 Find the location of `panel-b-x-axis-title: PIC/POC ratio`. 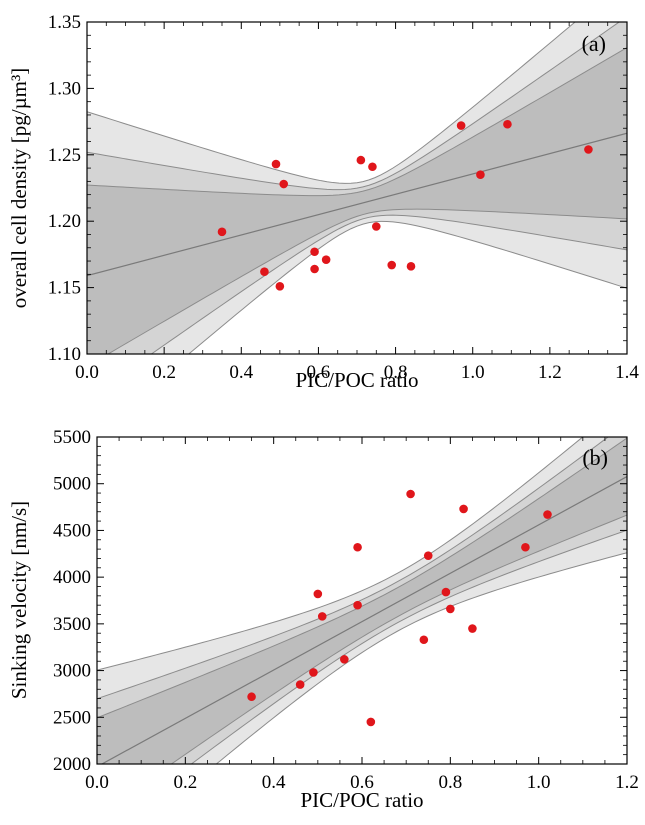

panel-b-x-axis-title: PIC/POC ratio is located at coordinates (361, 800).